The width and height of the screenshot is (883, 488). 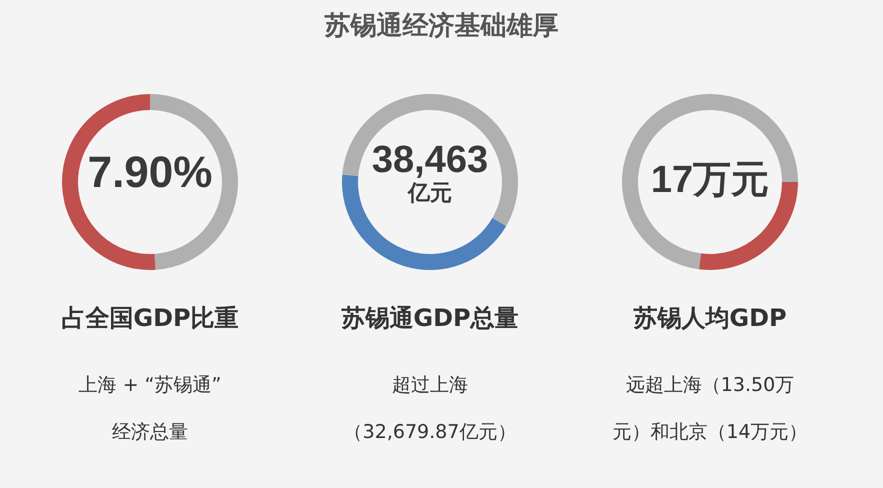 What do you see at coordinates (710, 318) in the screenshot?
I see `text: 苏锡人均GDP` at bounding box center [710, 318].